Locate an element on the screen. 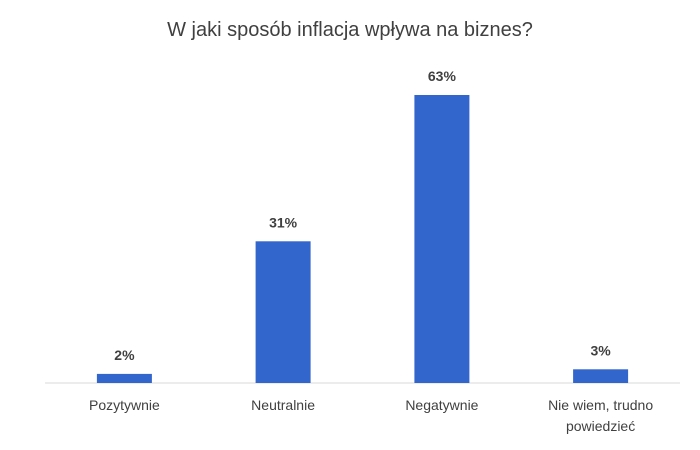  data-label-2: 31% is located at coordinates (283, 222).